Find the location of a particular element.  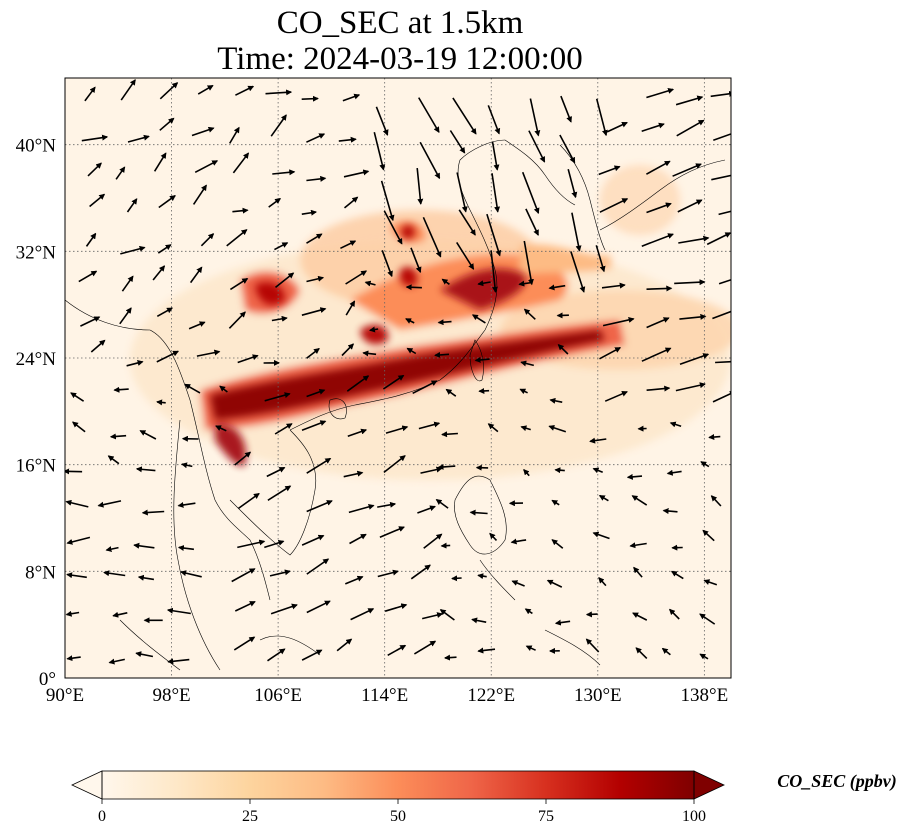

lat-tick-label: 24°N is located at coordinates (36, 359).